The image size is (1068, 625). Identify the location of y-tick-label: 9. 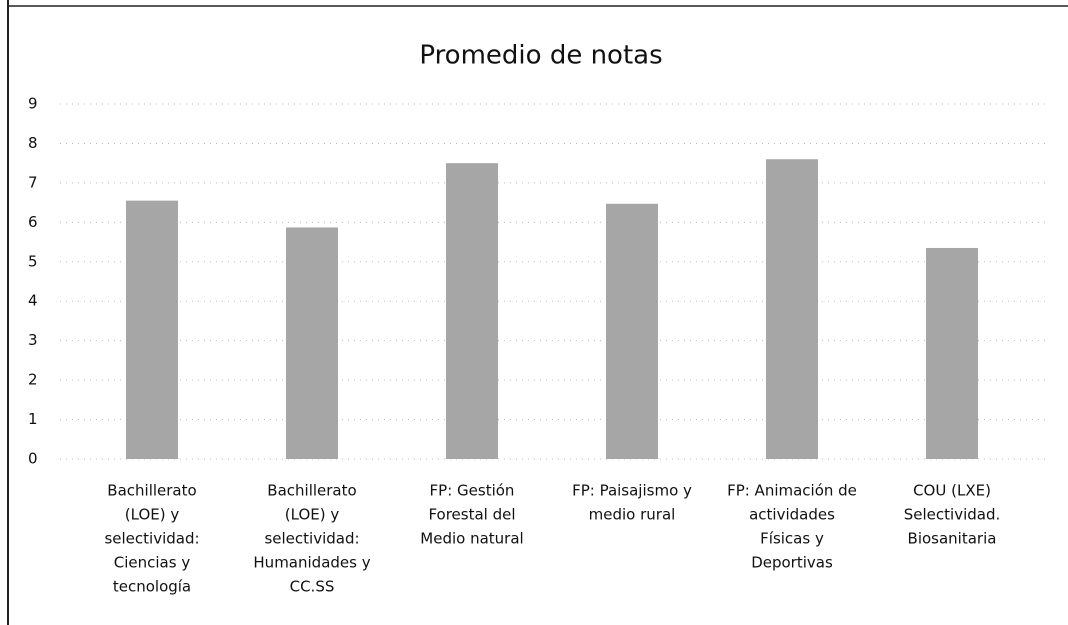
(33, 104).